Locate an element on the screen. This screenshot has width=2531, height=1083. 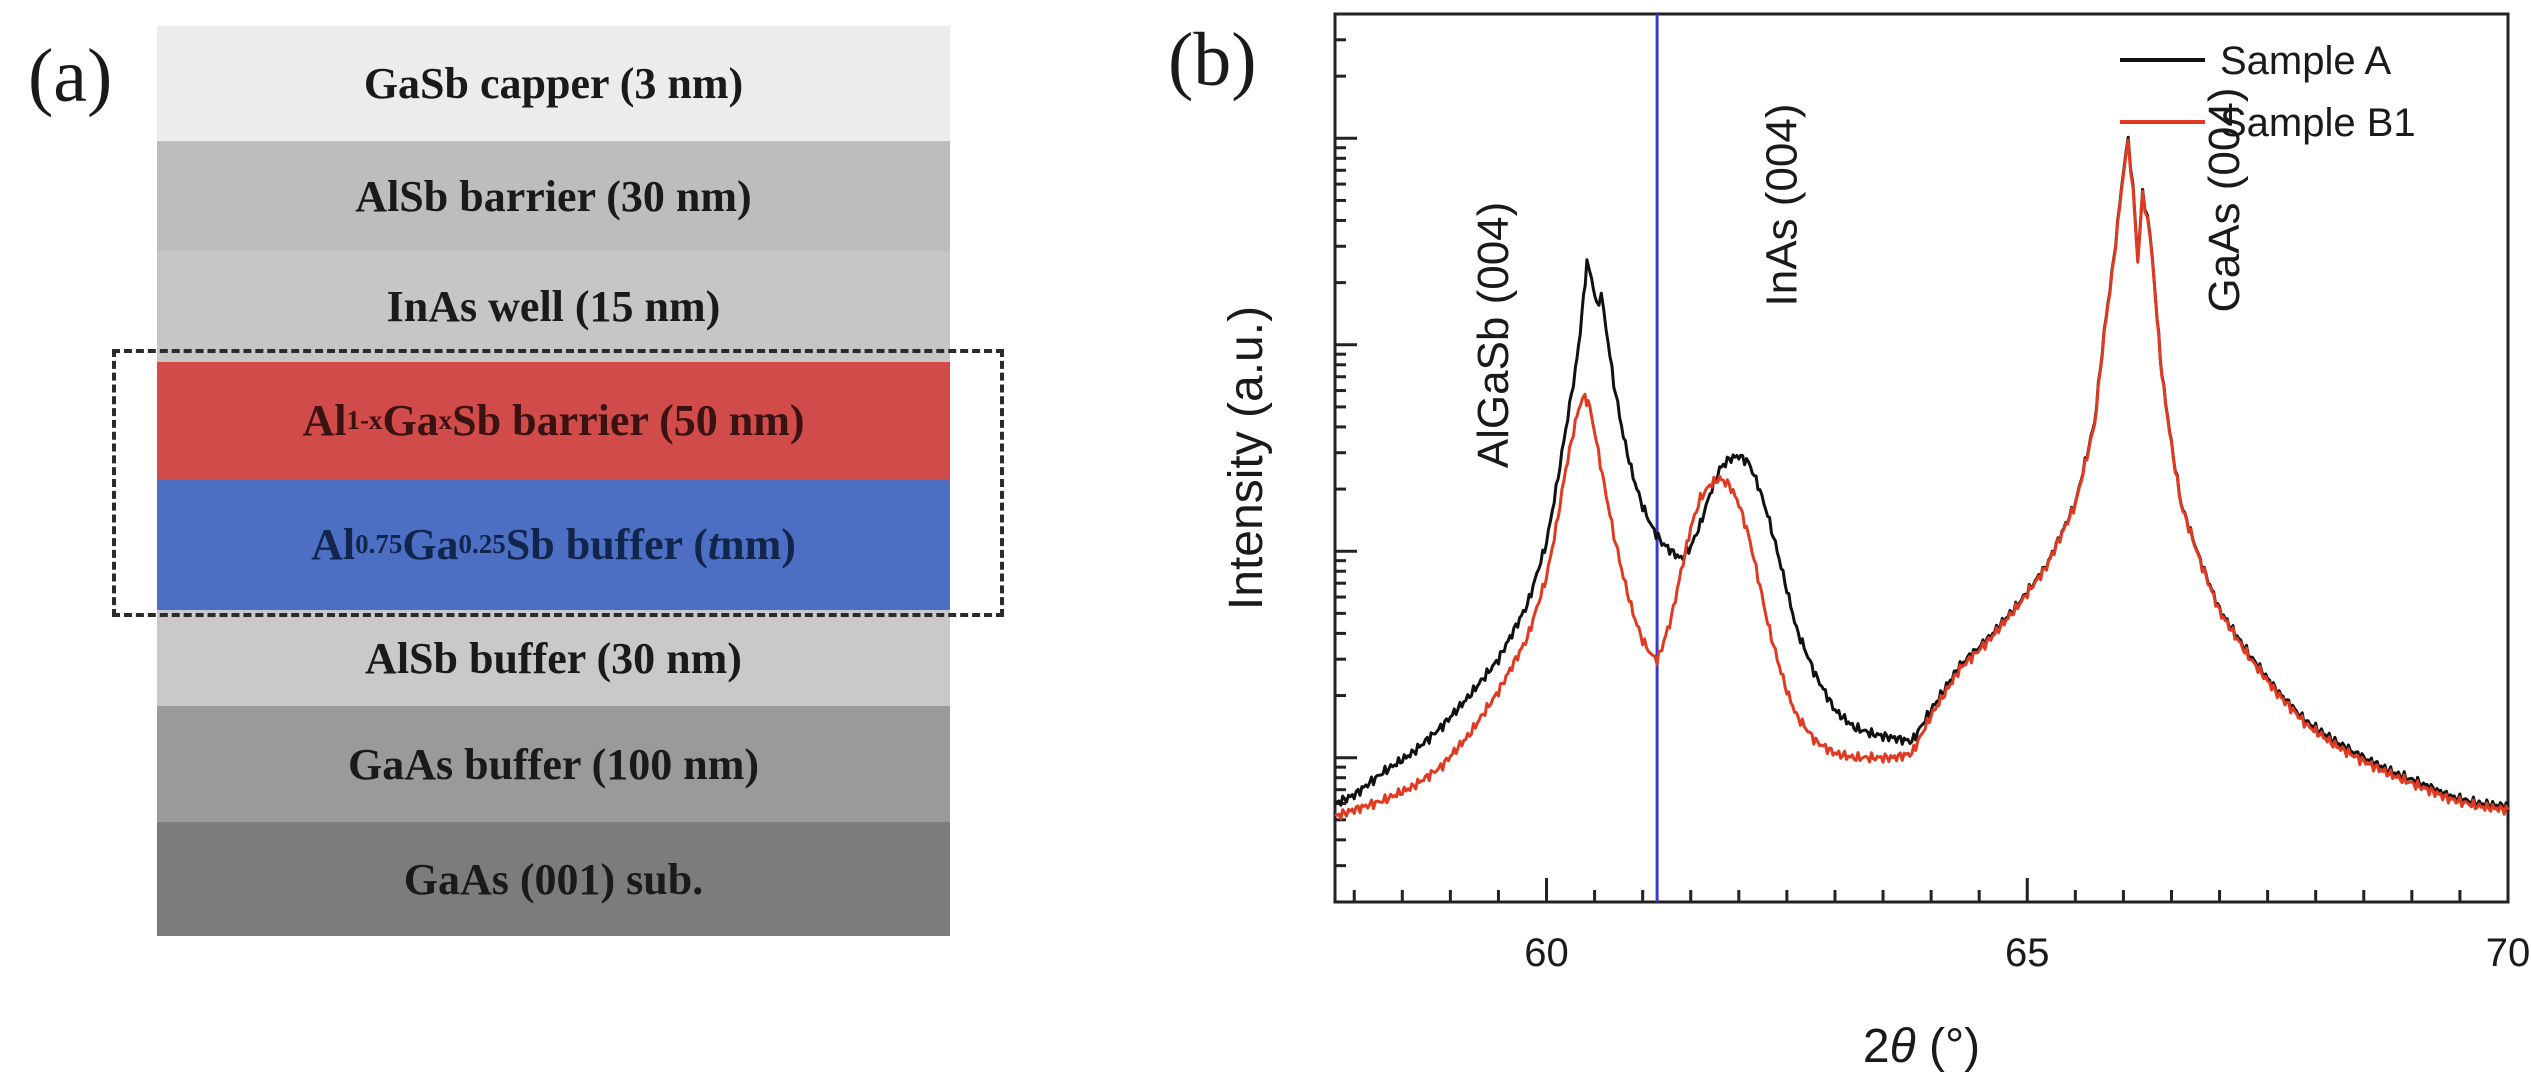
layer-6: GaAs buffer (100 nm) is located at coordinates (553, 764).